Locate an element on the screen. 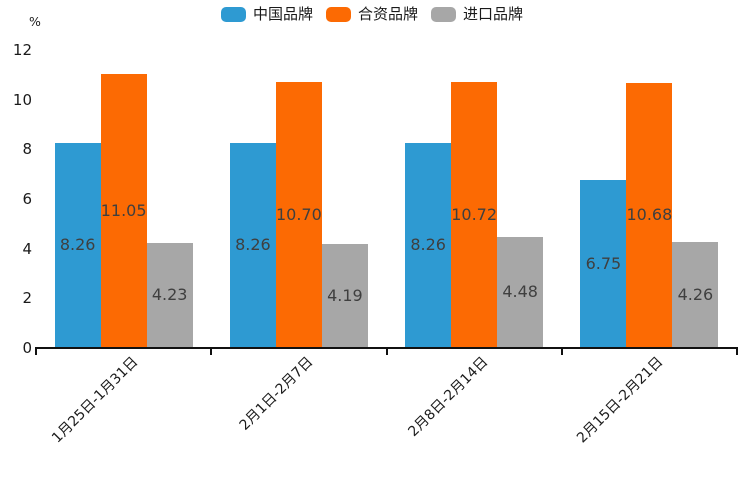  legend-label: 中国品牌 is located at coordinates (282, 14).